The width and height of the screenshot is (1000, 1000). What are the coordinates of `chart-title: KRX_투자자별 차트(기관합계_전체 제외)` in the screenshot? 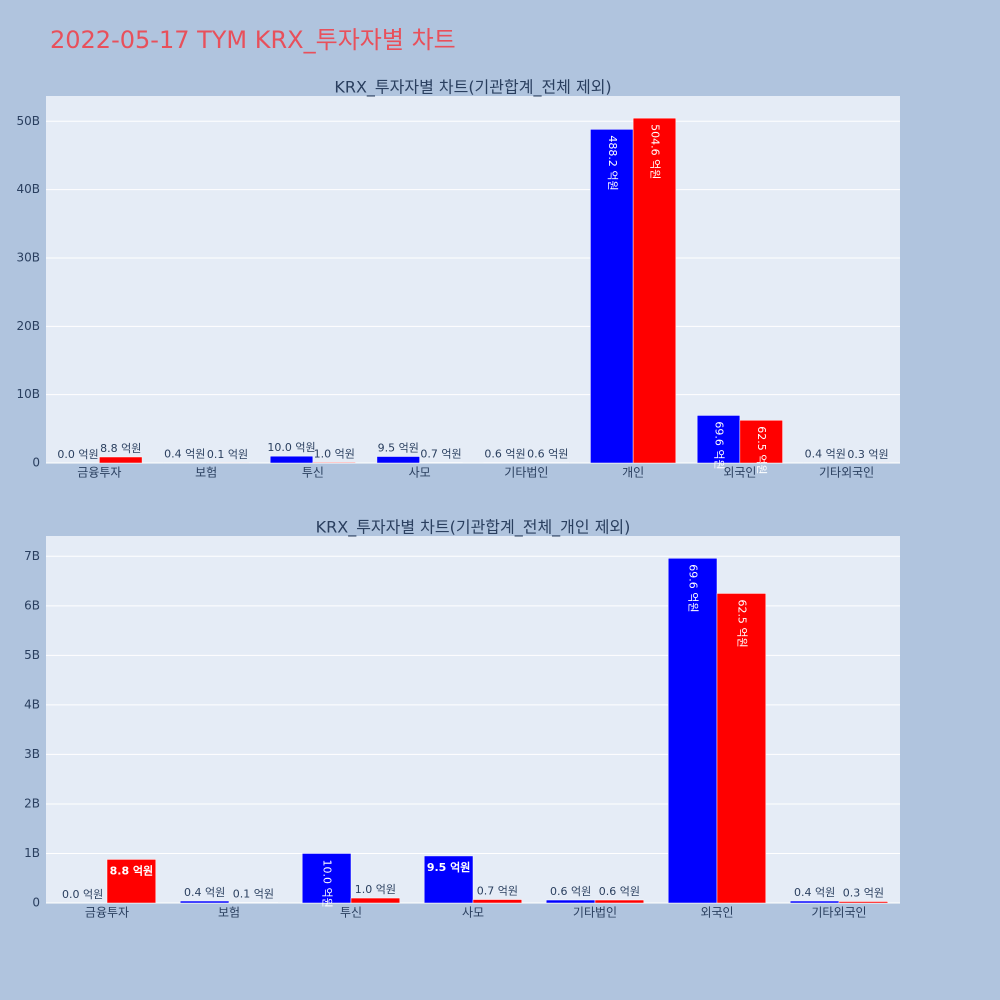 It's located at (472, 88).